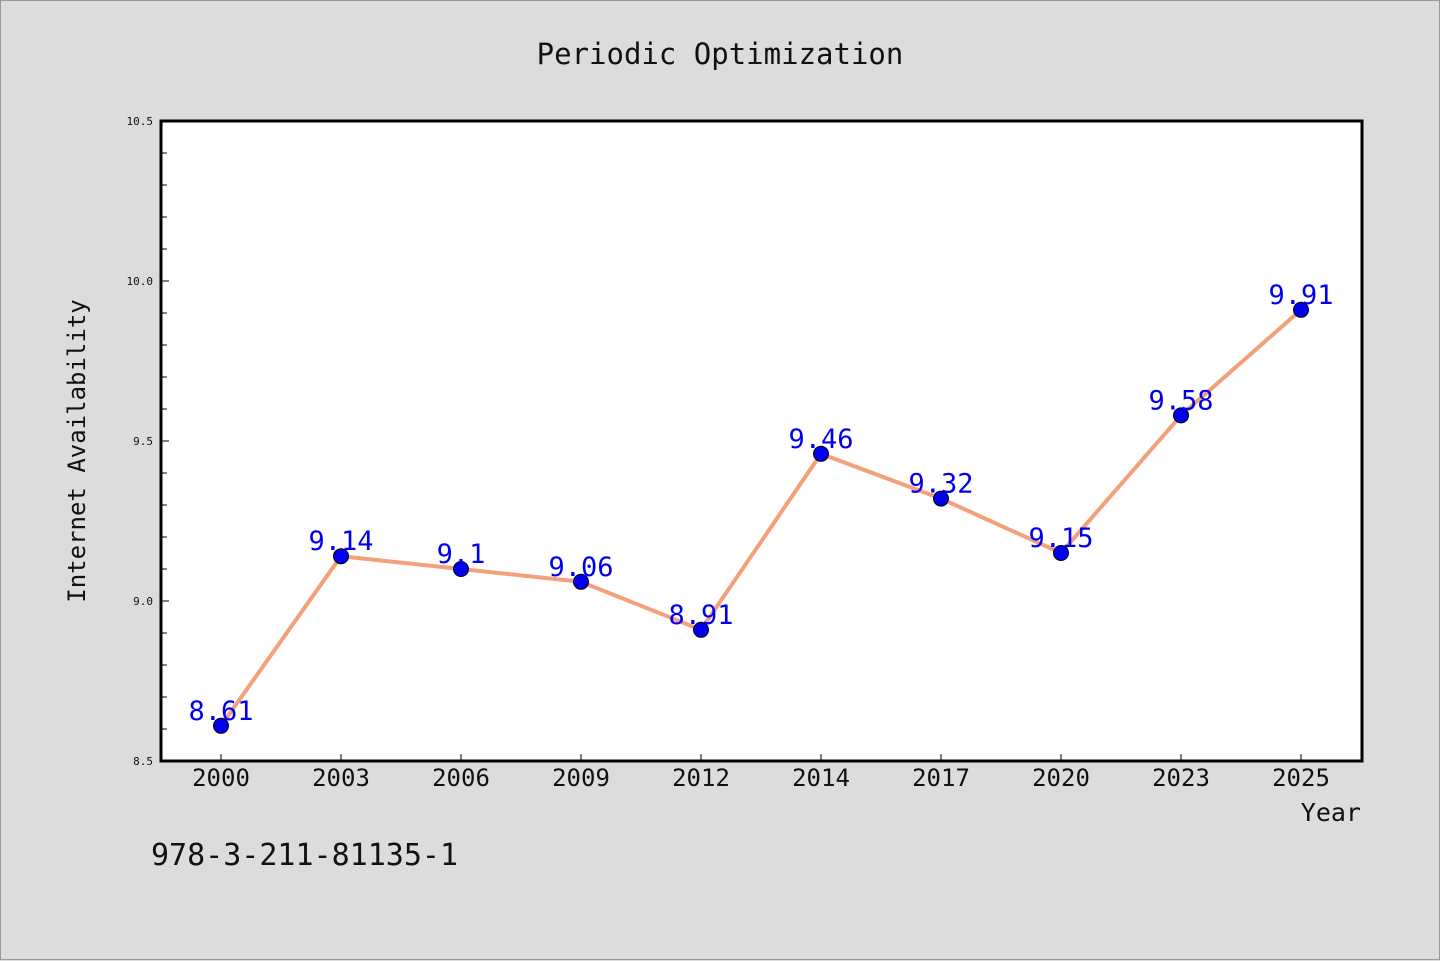 The width and height of the screenshot is (1440, 961). I want to click on data-label: 9.91, so click(1300, 295).